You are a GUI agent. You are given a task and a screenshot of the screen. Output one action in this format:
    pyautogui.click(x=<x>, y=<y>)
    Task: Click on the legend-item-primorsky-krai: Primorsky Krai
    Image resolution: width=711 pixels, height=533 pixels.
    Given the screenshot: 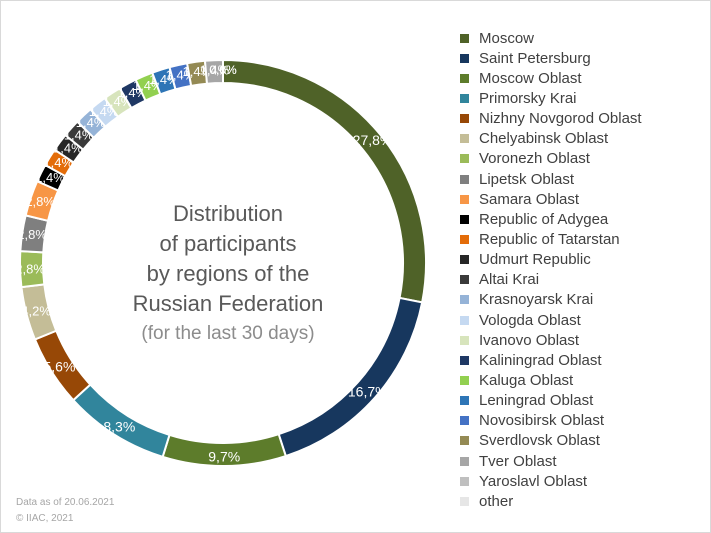 What is the action you would take?
    pyautogui.click(x=551, y=98)
    